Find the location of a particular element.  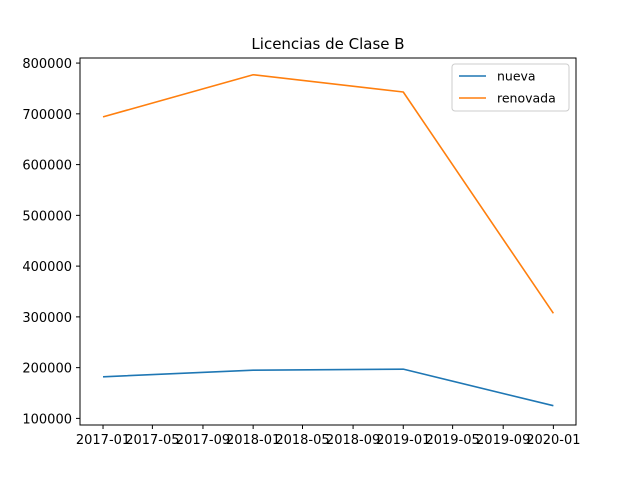

x-tick-label: 2019-05 is located at coordinates (452, 440).